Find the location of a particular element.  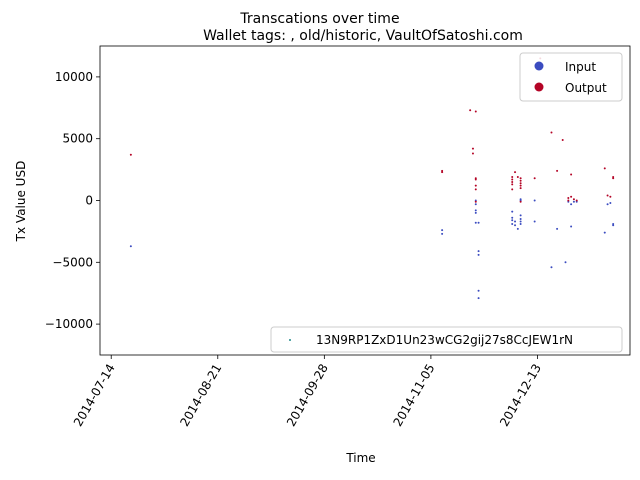

chart-title: Transcations over time is located at coordinates (319, 19).